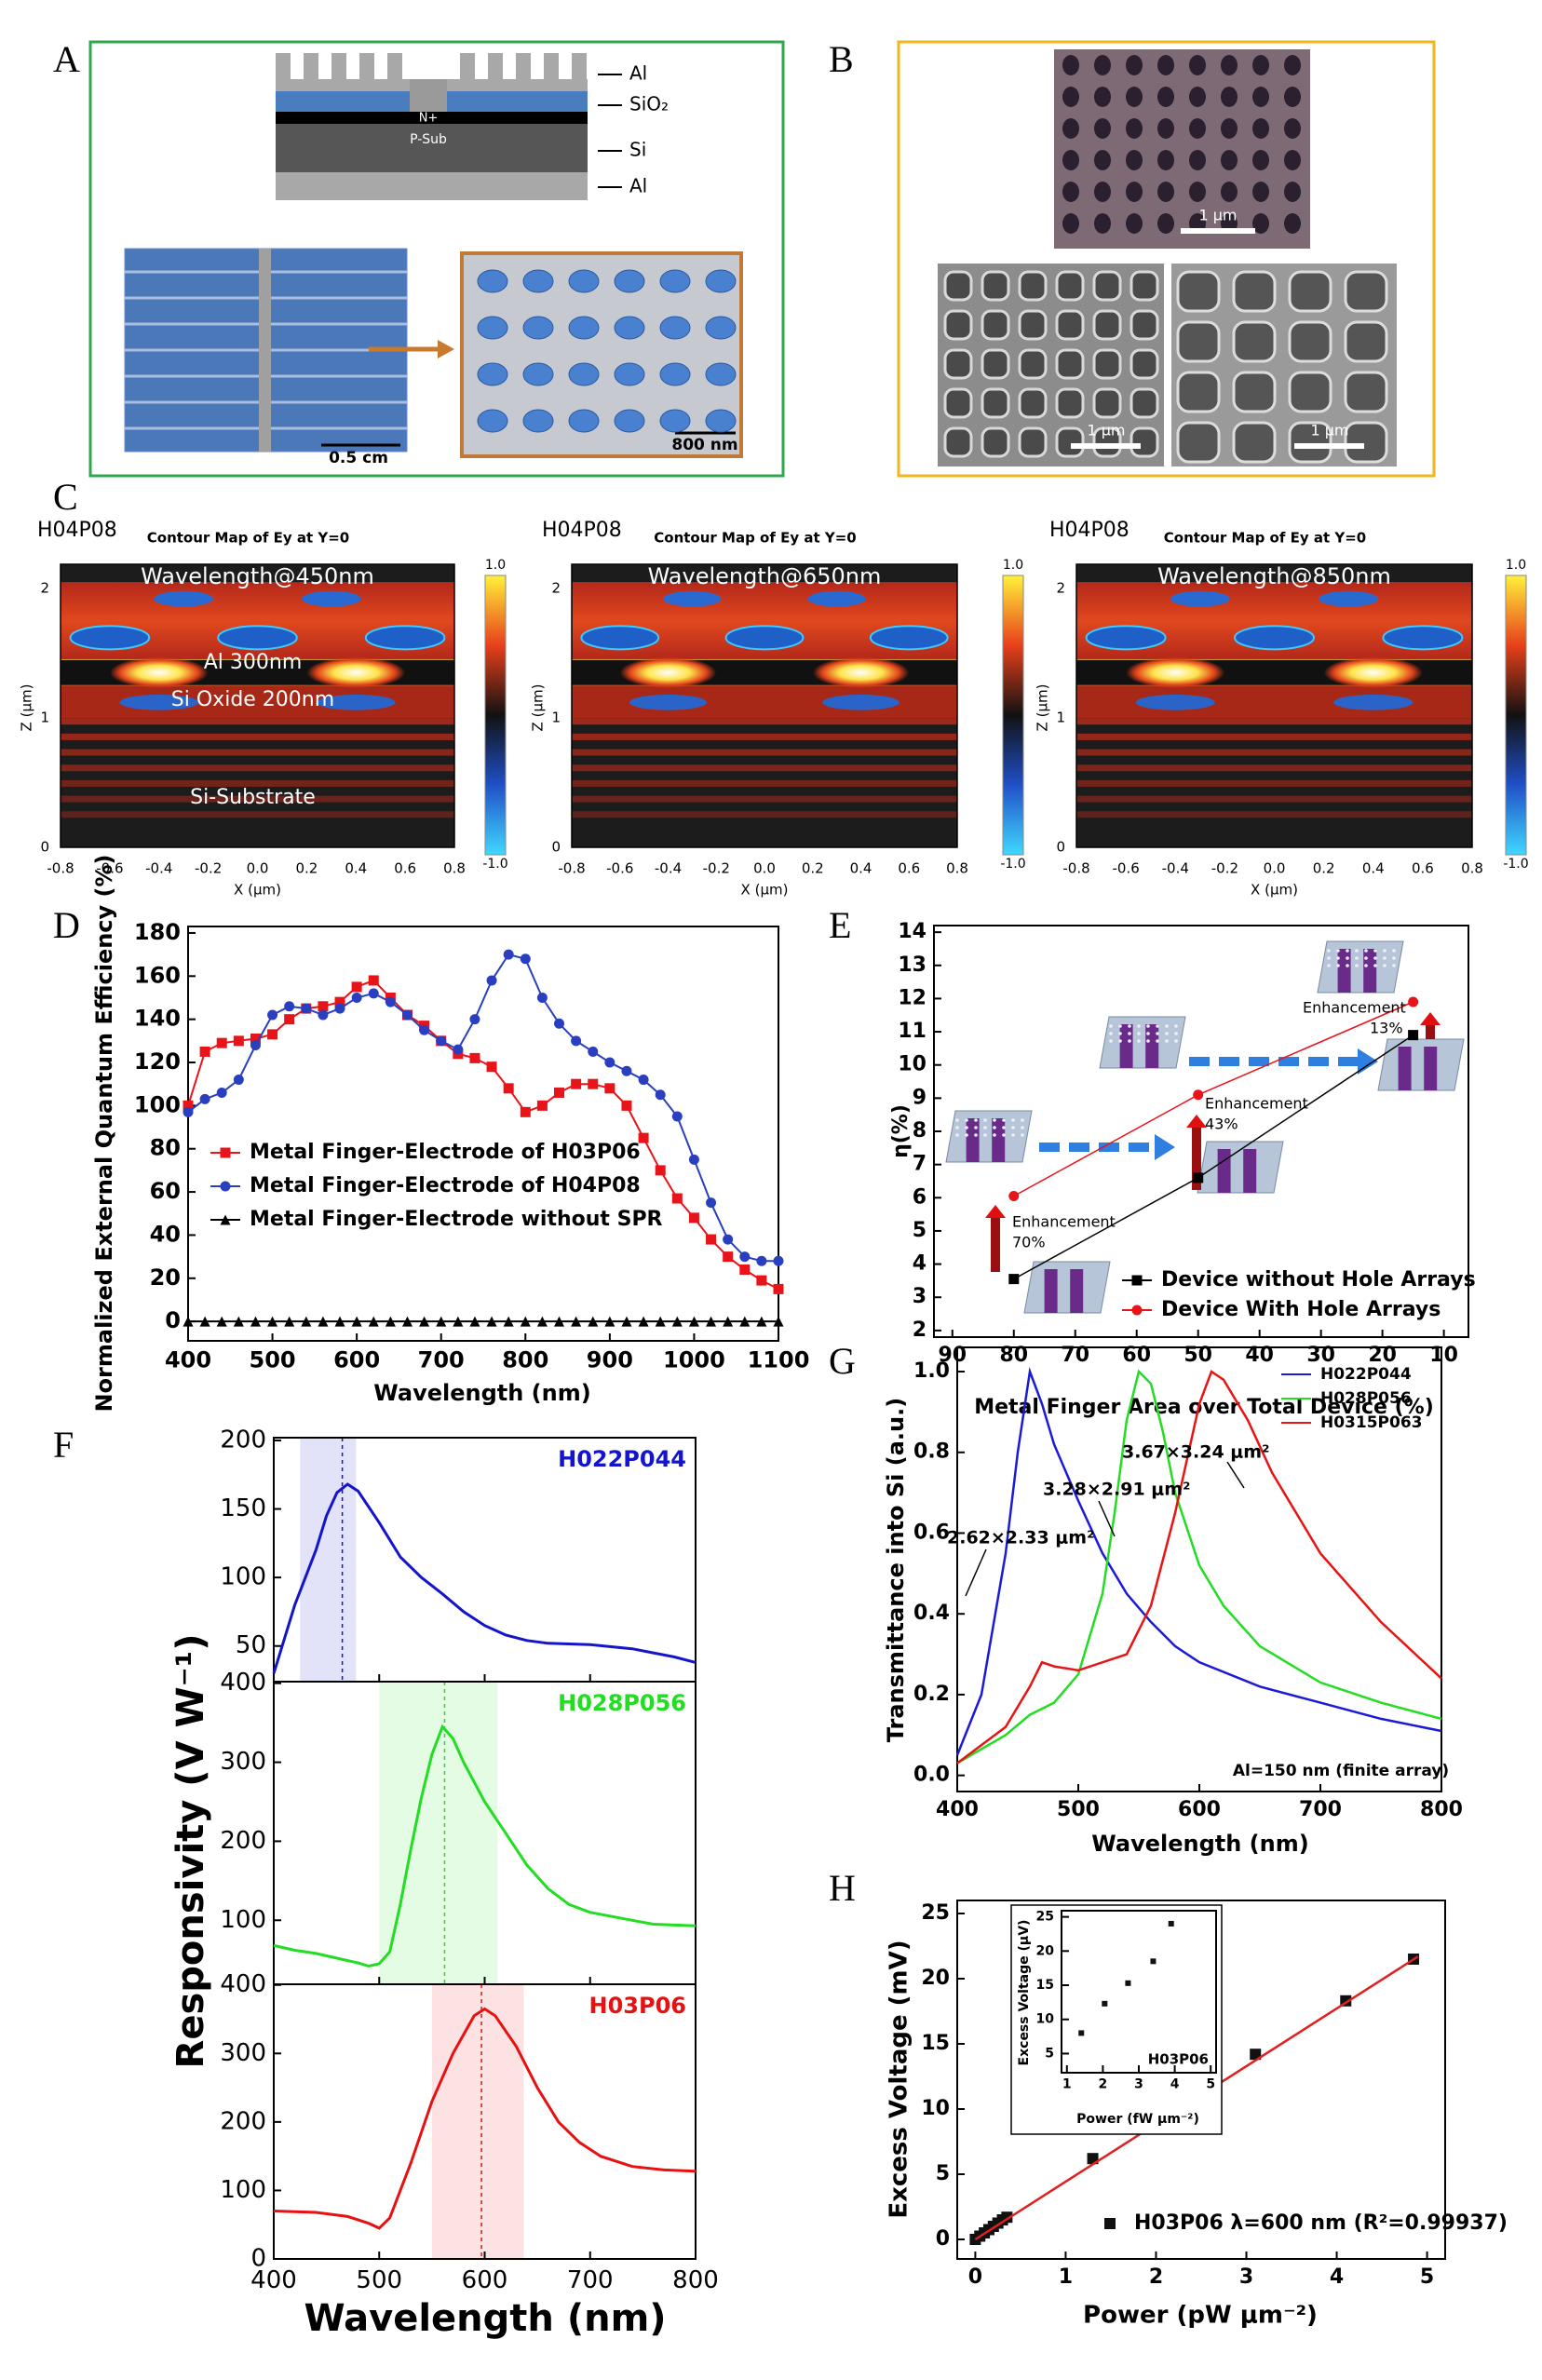  Describe the element at coordinates (975, 2277) in the screenshot. I see `x-tick-label: 0` at that location.